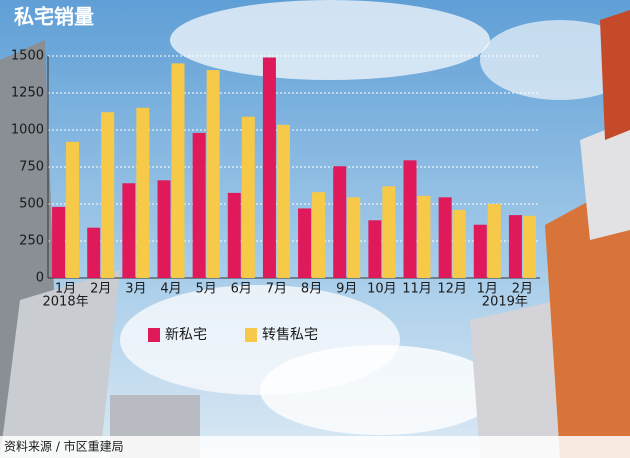  Describe the element at coordinates (417, 289) in the screenshot. I see `x-tick-label: 11月` at that location.